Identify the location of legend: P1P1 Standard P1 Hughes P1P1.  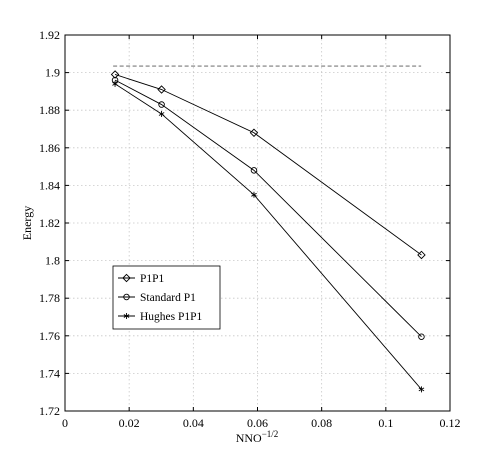
(166, 297).